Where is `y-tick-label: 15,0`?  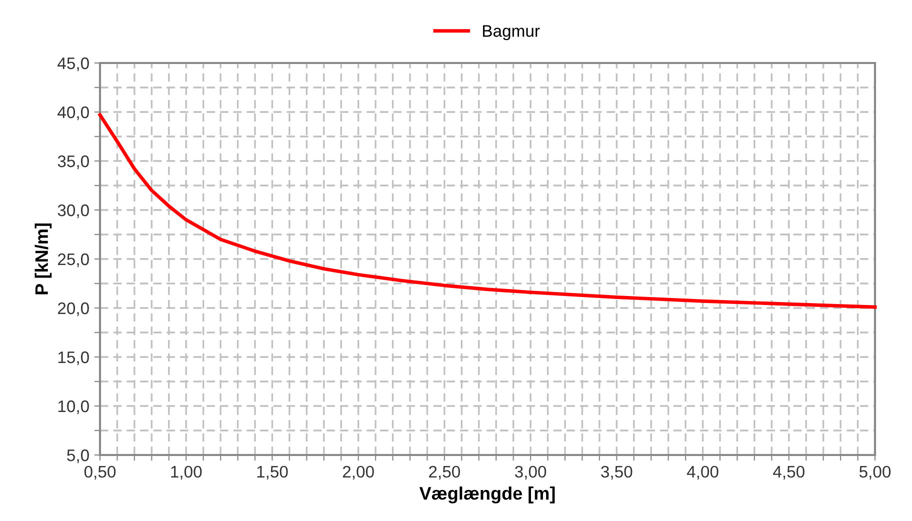
y-tick-label: 15,0 is located at coordinates (73, 358).